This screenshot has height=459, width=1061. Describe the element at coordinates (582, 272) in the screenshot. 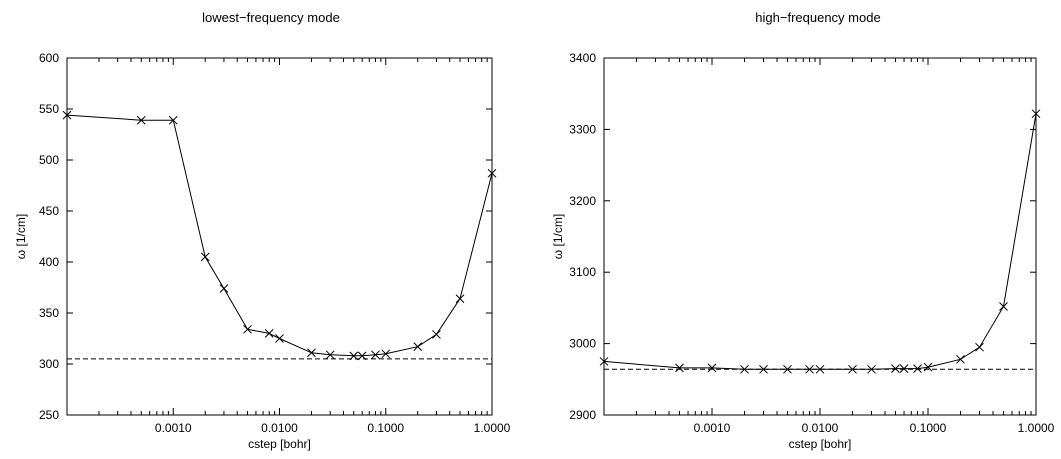

I see `right-y-tick-label: 3100` at that location.